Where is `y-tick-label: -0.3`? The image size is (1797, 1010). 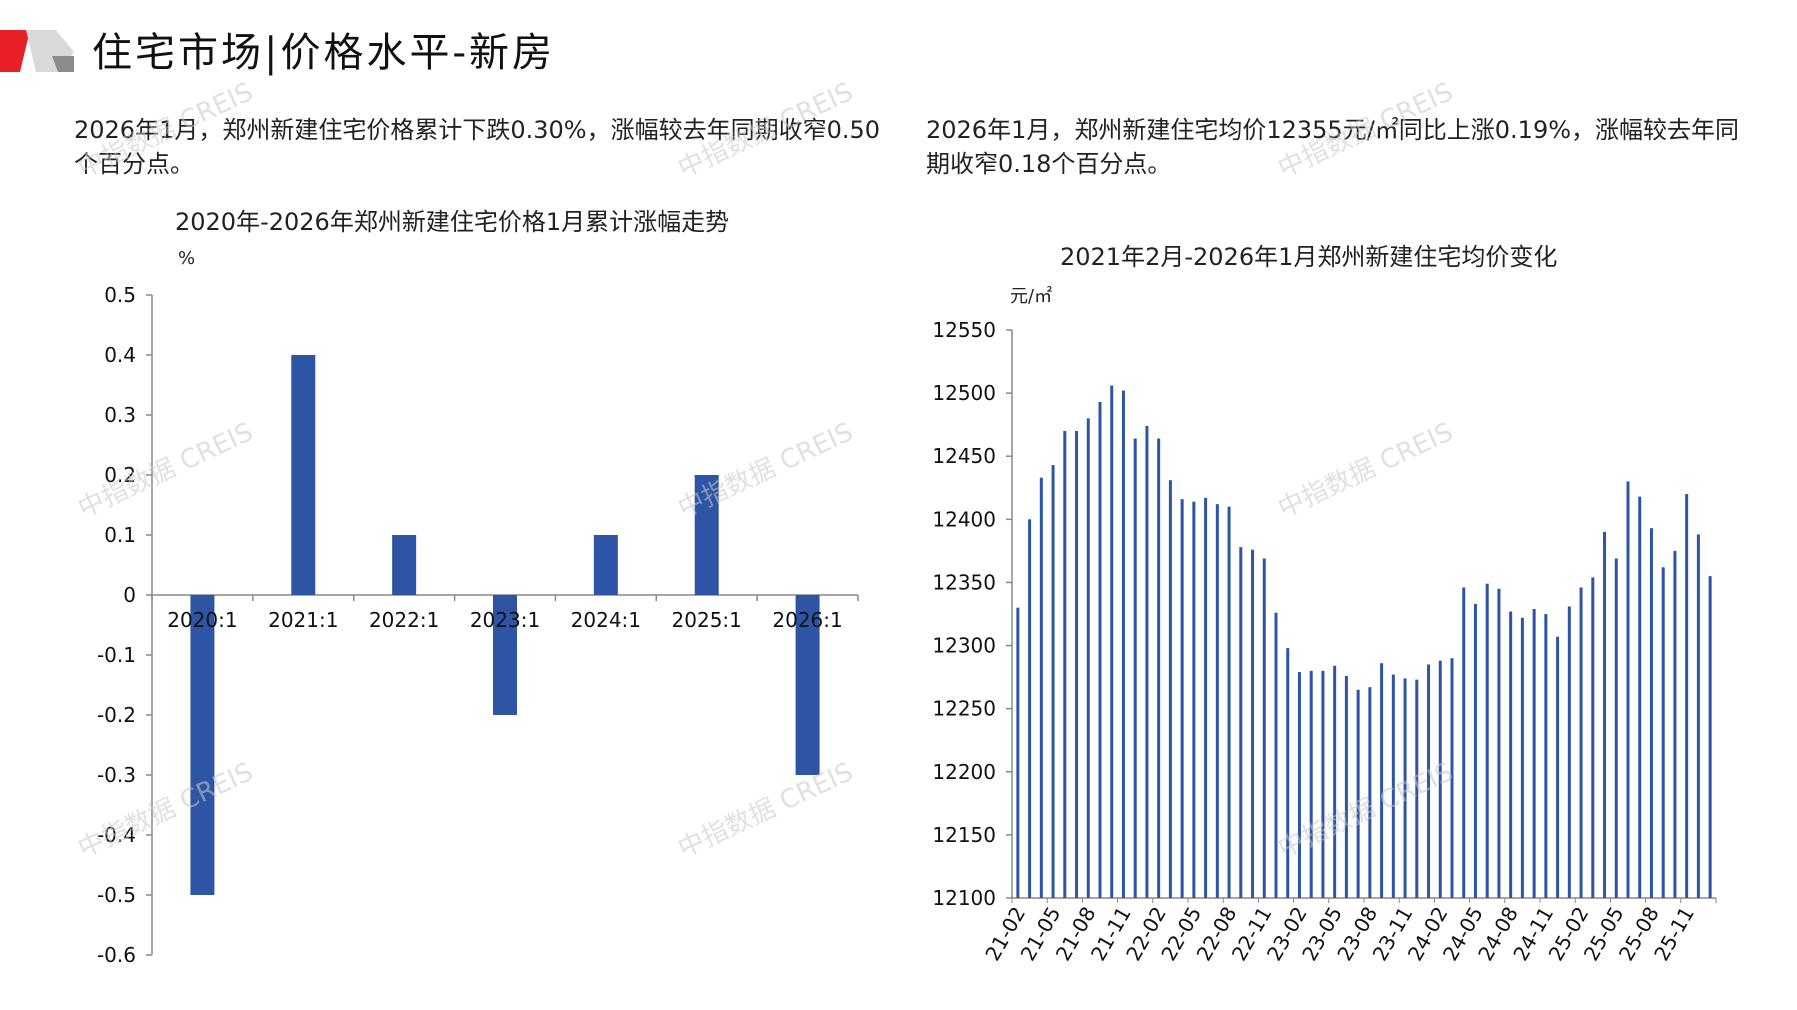
y-tick-label: -0.3 is located at coordinates (116, 775).